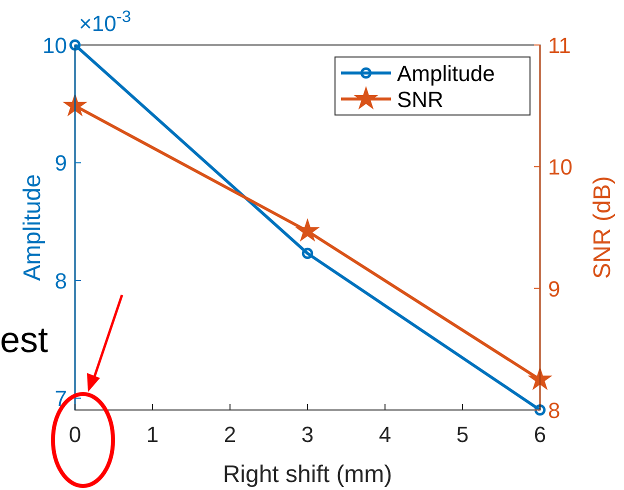  What do you see at coordinates (446, 73) in the screenshot?
I see `legend-label: Amplitude` at bounding box center [446, 73].